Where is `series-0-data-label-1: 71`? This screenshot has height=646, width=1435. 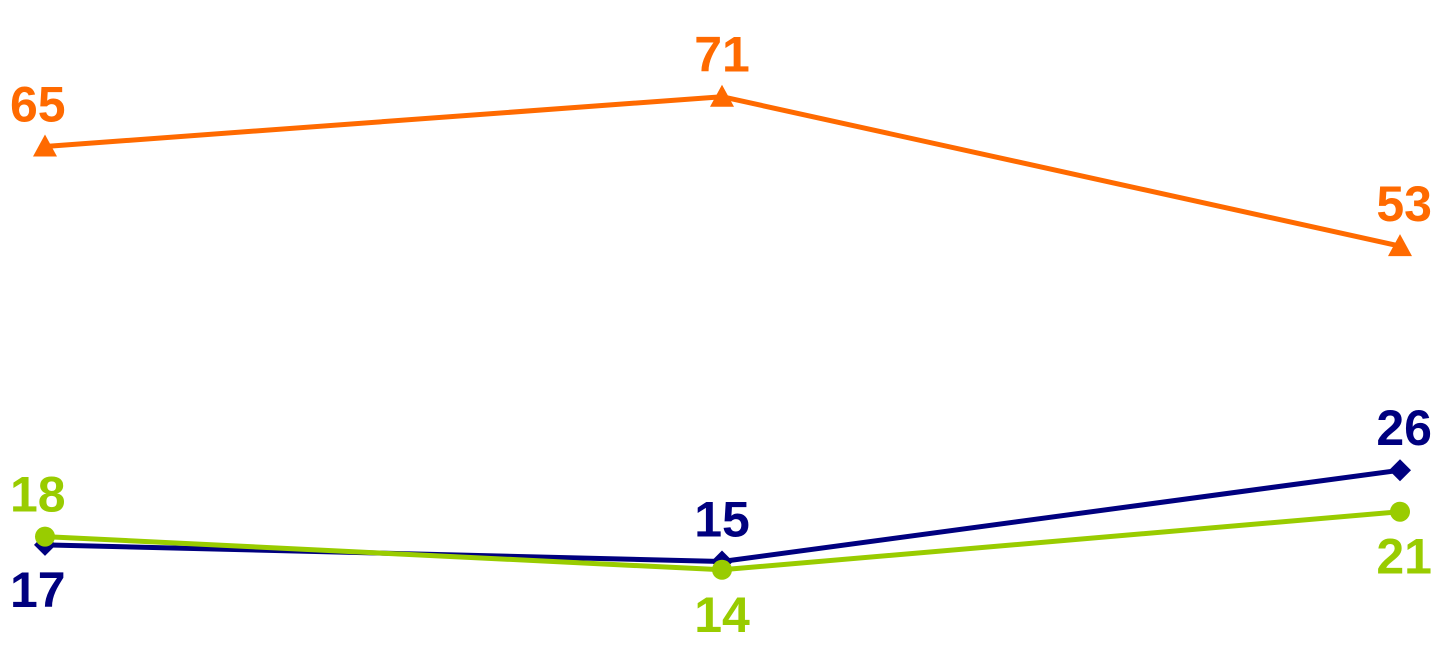 series-0-data-label-1: 71 is located at coordinates (722, 55).